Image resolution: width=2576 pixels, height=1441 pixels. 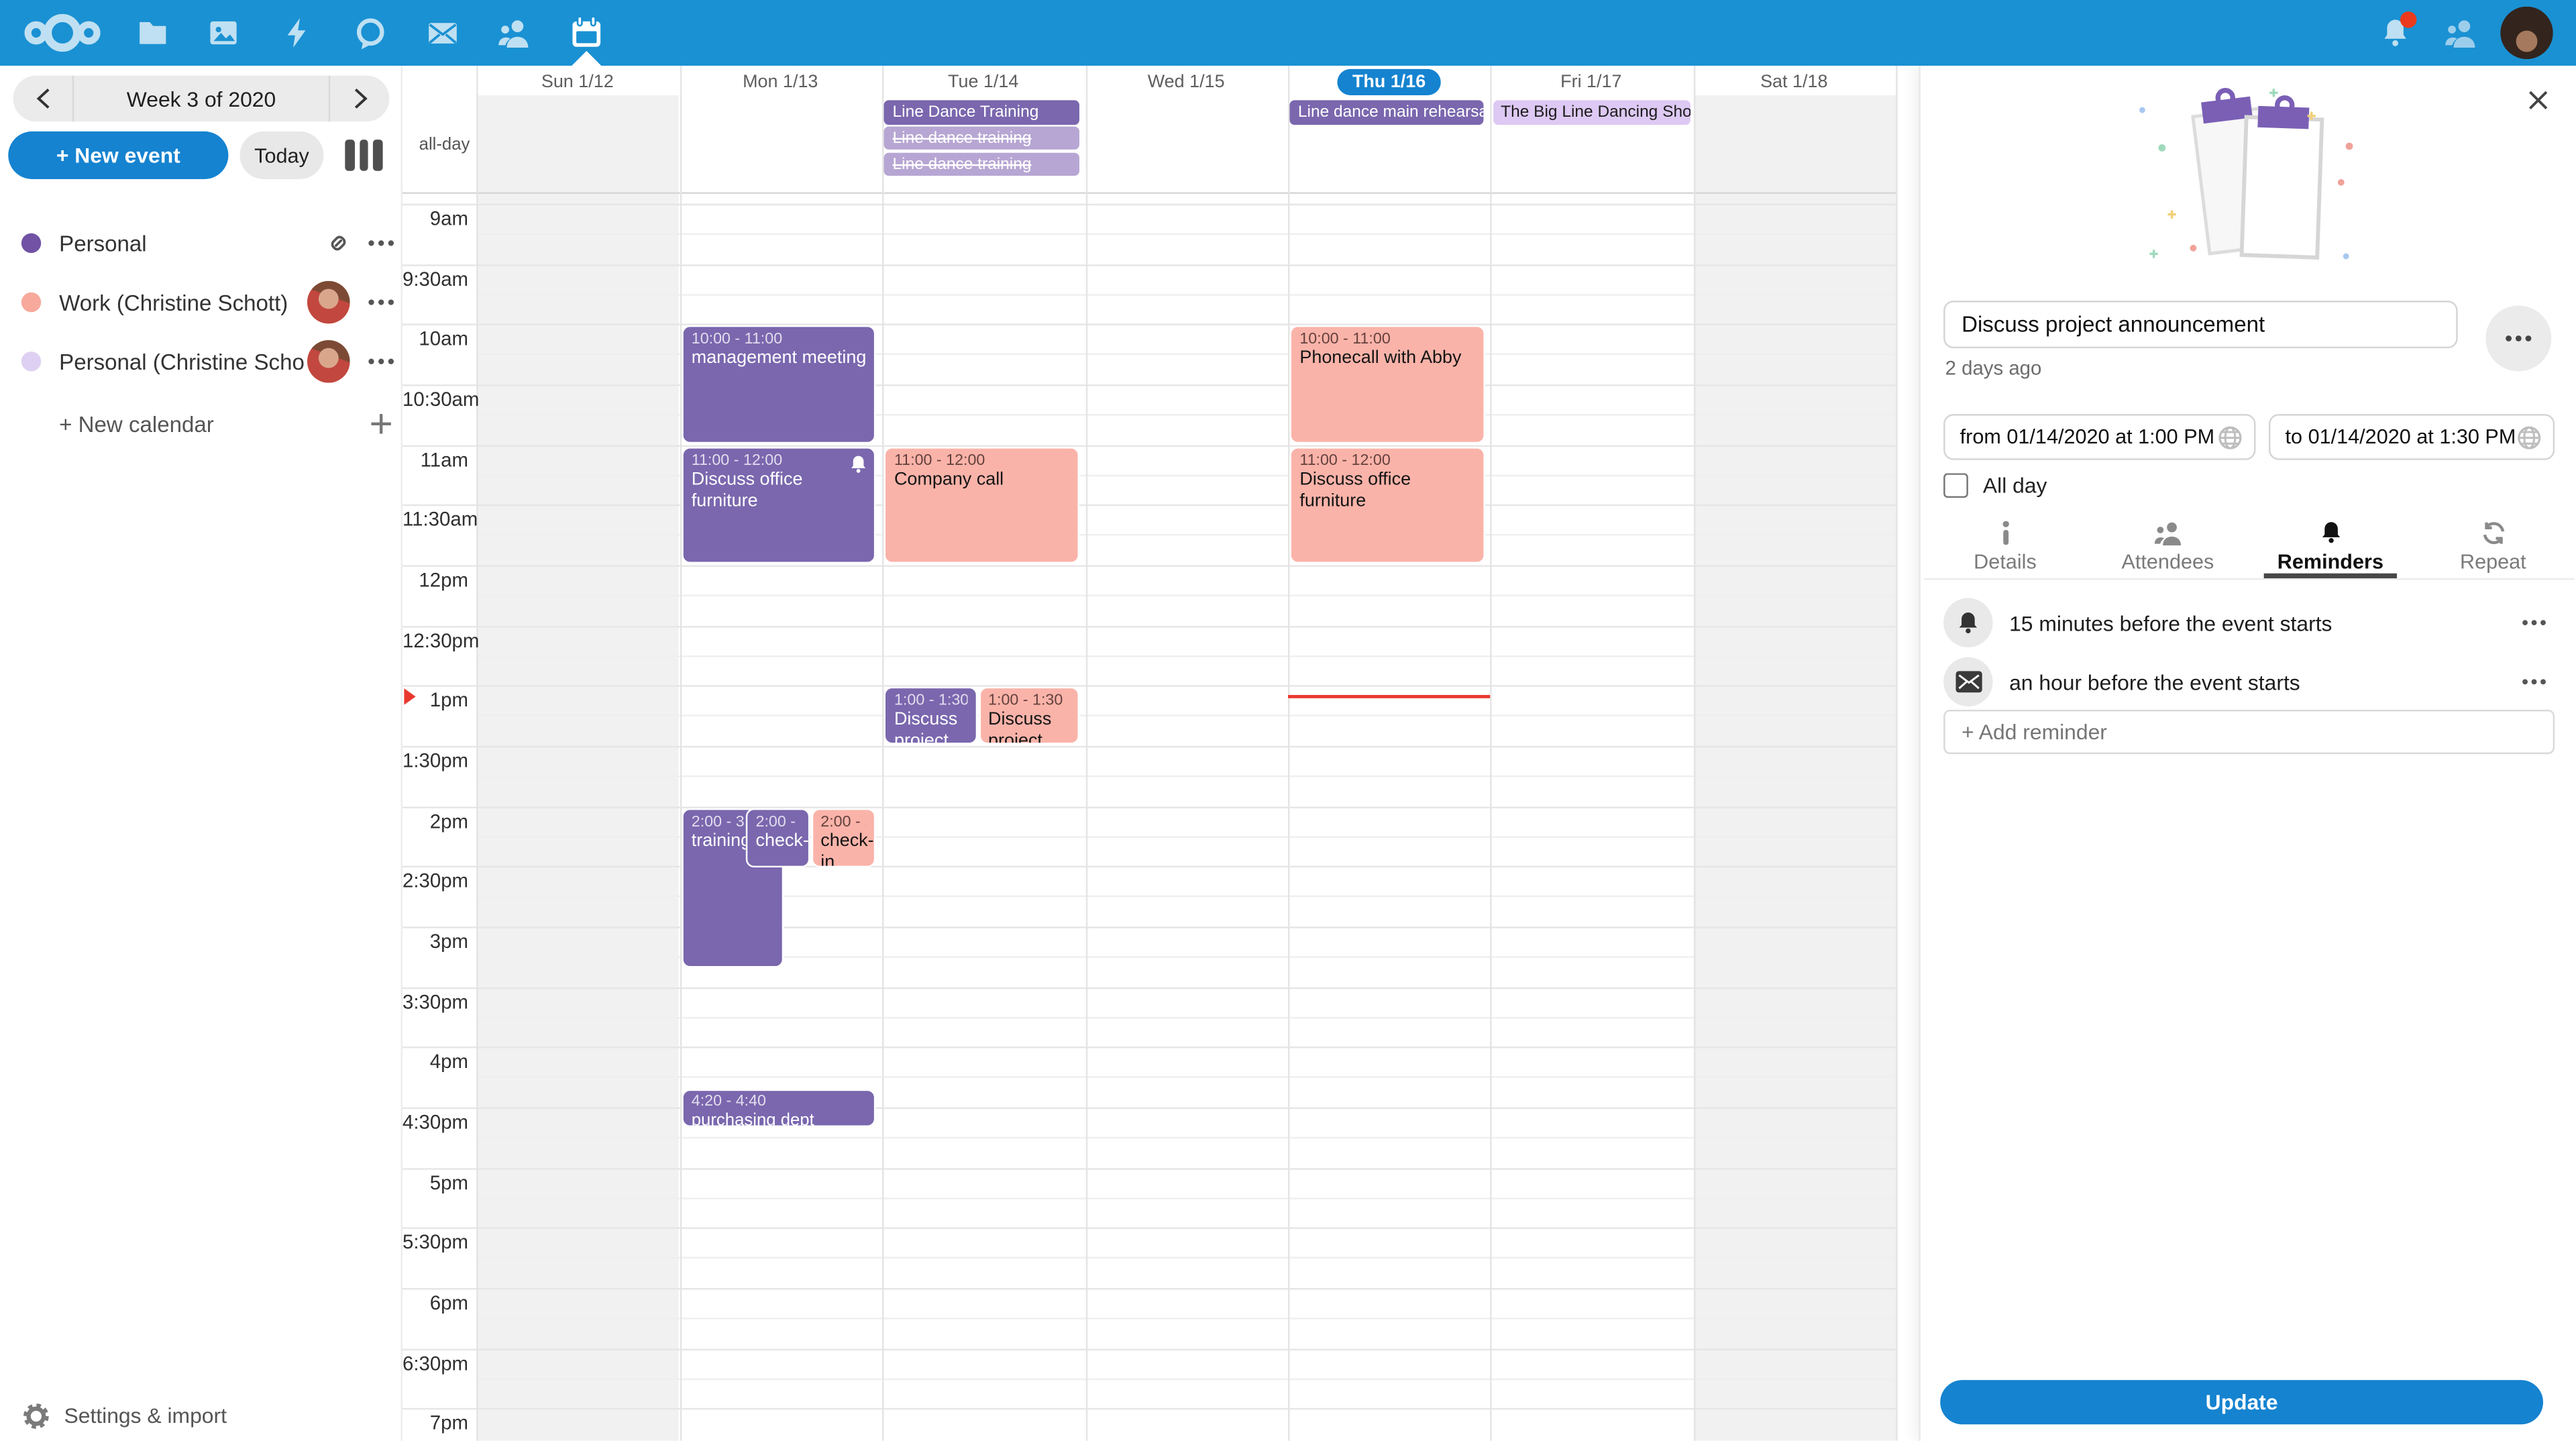 I want to click on add-reminder-input, so click(x=2249, y=732).